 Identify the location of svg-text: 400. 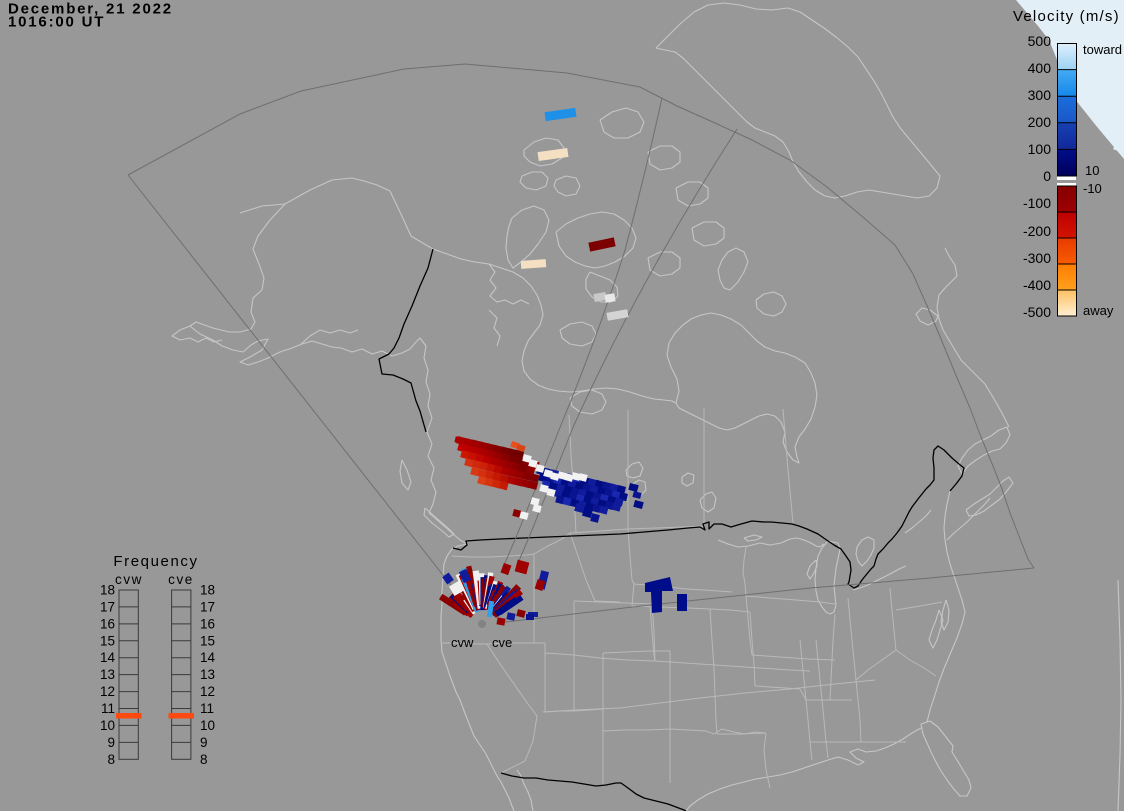
(1040, 68).